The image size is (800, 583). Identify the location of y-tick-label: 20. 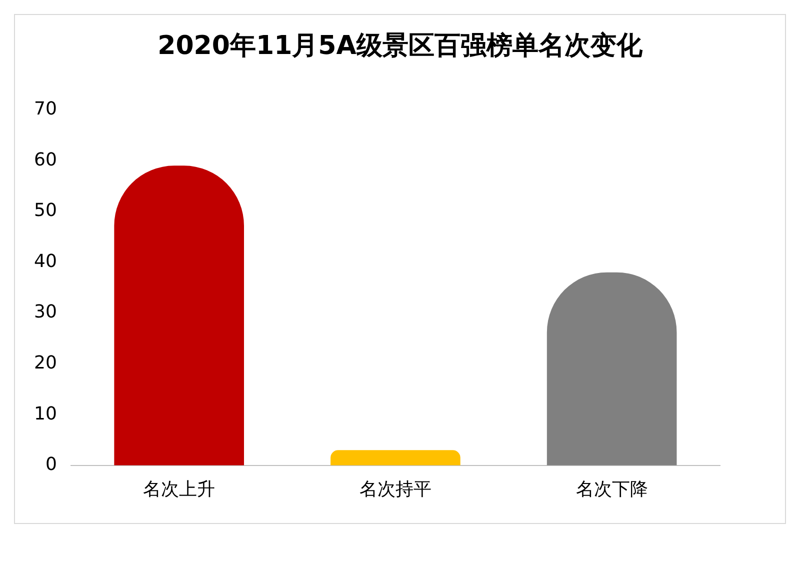
(45, 363).